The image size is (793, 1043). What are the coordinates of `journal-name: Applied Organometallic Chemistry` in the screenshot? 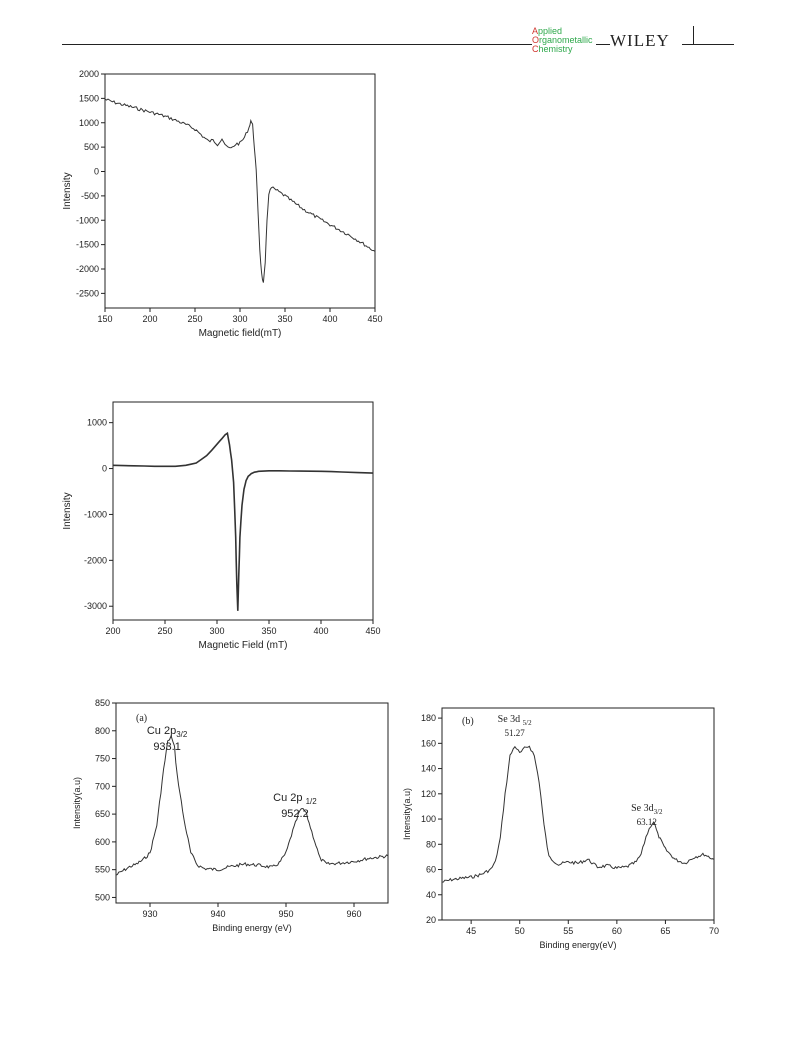 It's located at (562, 40).